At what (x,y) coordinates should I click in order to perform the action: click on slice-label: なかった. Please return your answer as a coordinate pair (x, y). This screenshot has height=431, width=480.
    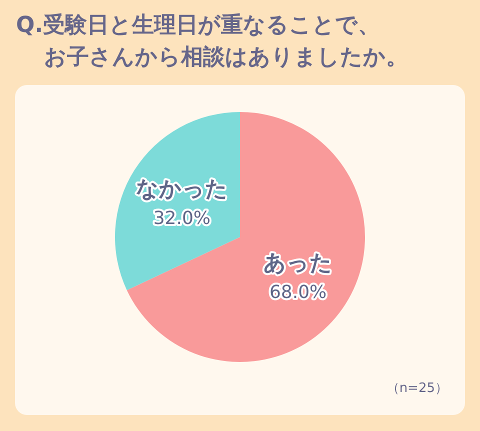
    Looking at the image, I should click on (182, 189).